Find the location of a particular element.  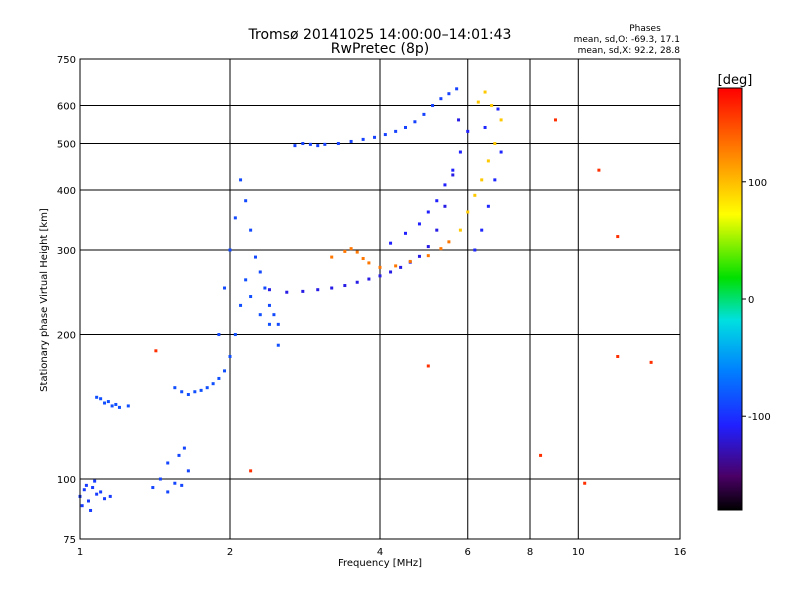

y-tick-label: 500 is located at coordinates (66, 145).